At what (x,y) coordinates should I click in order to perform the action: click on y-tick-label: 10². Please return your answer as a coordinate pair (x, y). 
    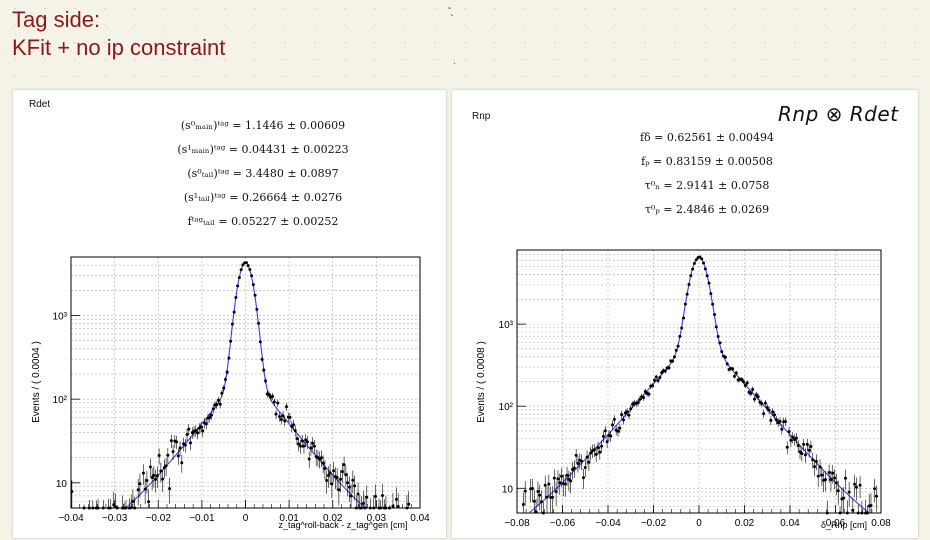
    Looking at the image, I should click on (506, 407).